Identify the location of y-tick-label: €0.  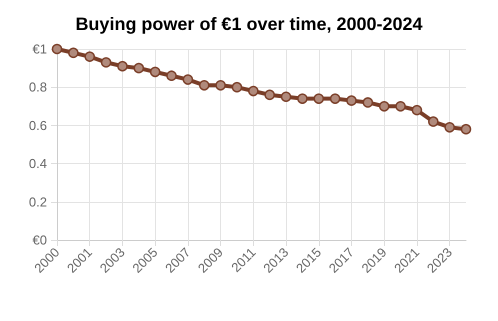
(39, 240).